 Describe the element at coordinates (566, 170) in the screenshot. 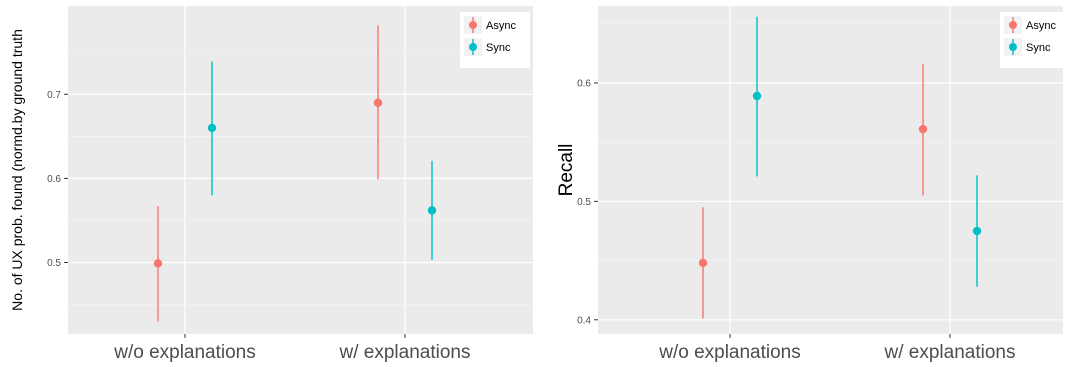

I see `y-axis-label: Recall` at that location.